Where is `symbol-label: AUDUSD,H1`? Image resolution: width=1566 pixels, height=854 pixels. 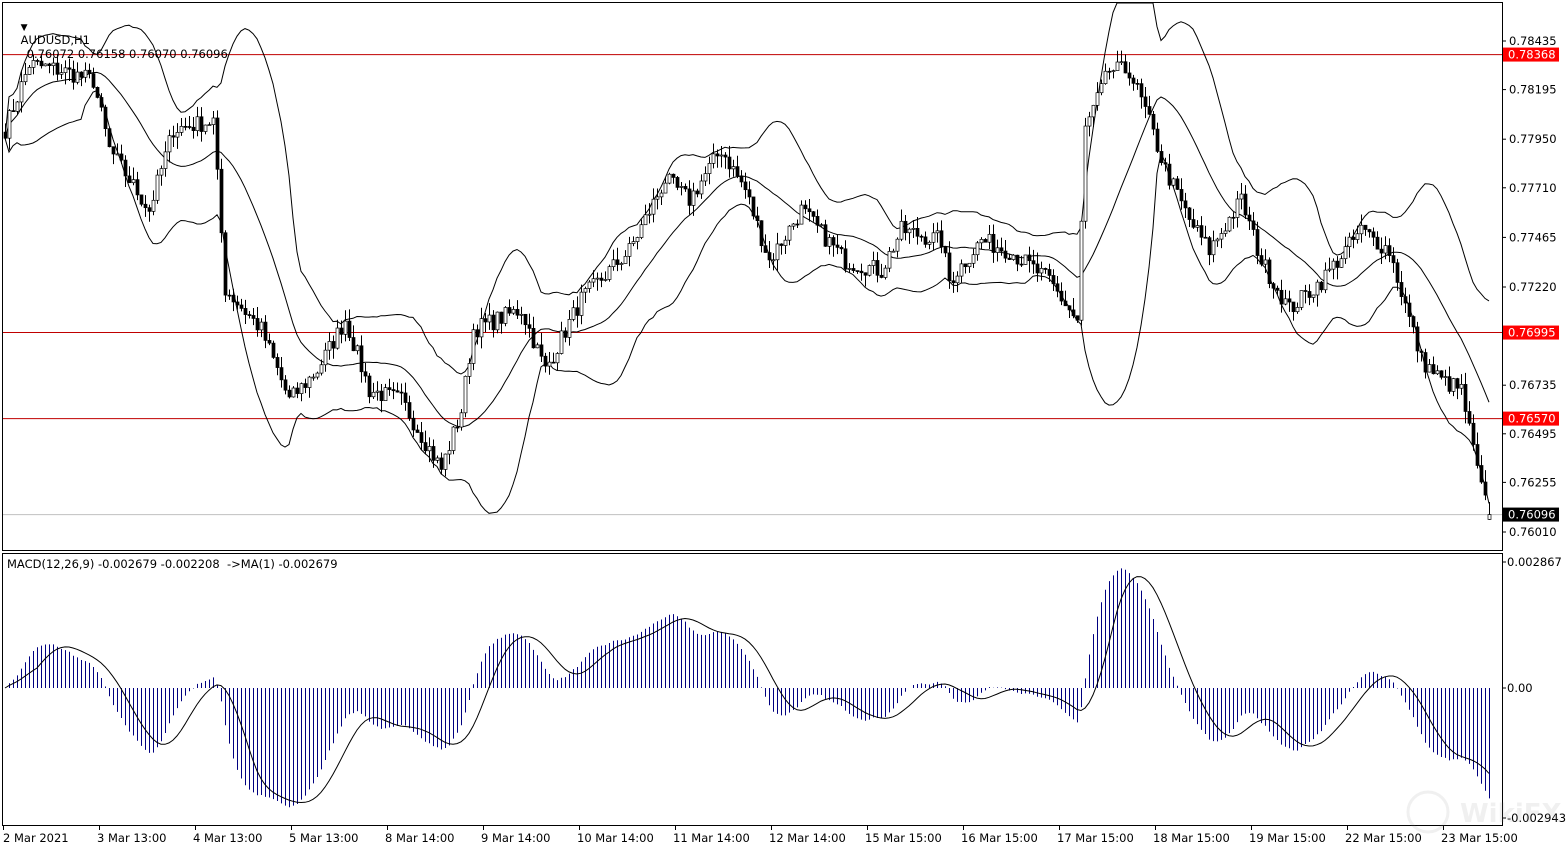 symbol-label: AUDUSD,H1 is located at coordinates (55, 40).